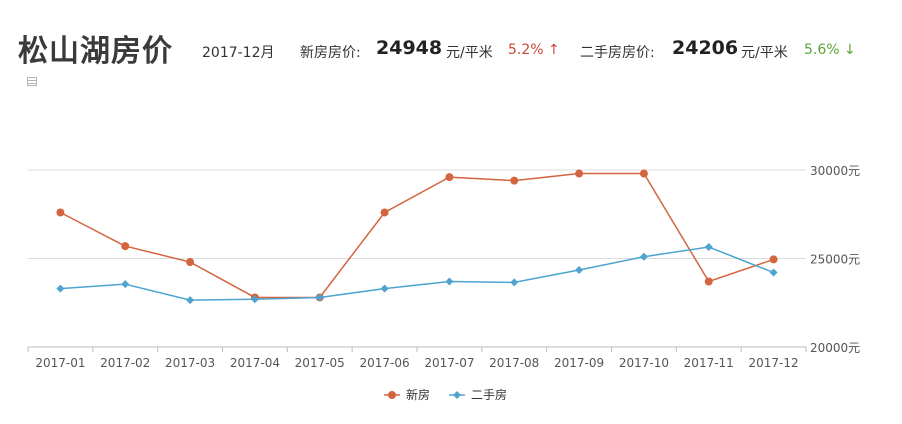 The width and height of the screenshot is (902, 424). I want to click on new-house-price-unit: 元/平米, so click(469, 53).